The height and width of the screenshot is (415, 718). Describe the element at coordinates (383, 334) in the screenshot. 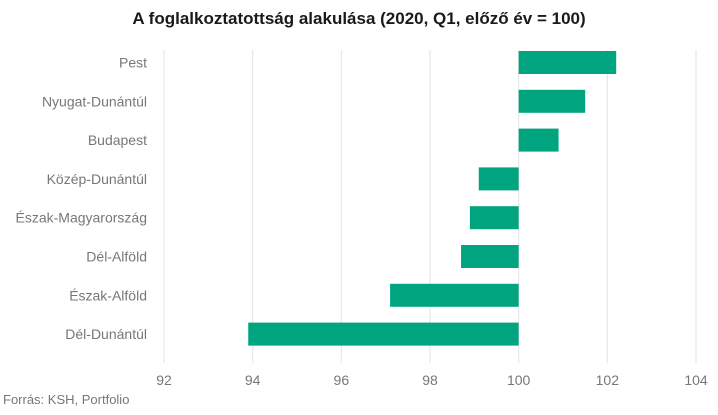

I see `bar-d-l-dun-nt-l` at that location.